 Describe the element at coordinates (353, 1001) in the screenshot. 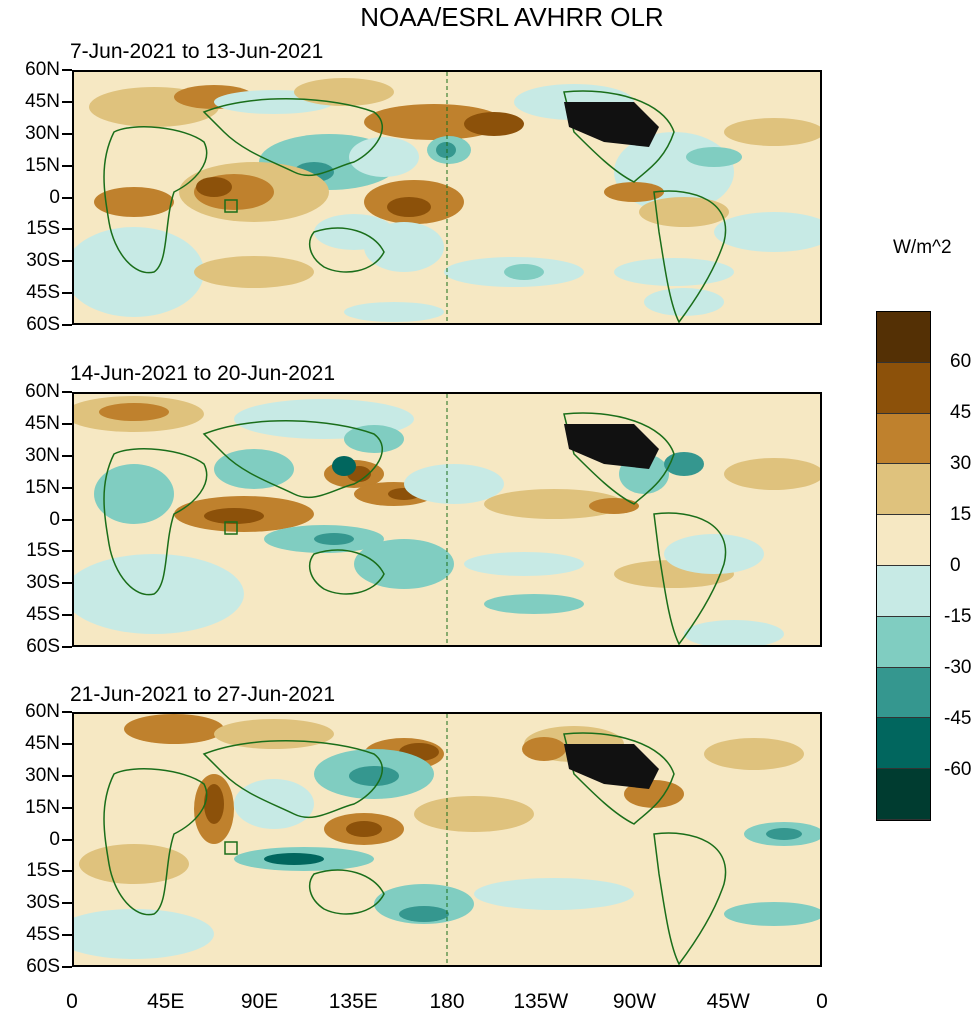

I see `x-tick-label: 135E` at that location.